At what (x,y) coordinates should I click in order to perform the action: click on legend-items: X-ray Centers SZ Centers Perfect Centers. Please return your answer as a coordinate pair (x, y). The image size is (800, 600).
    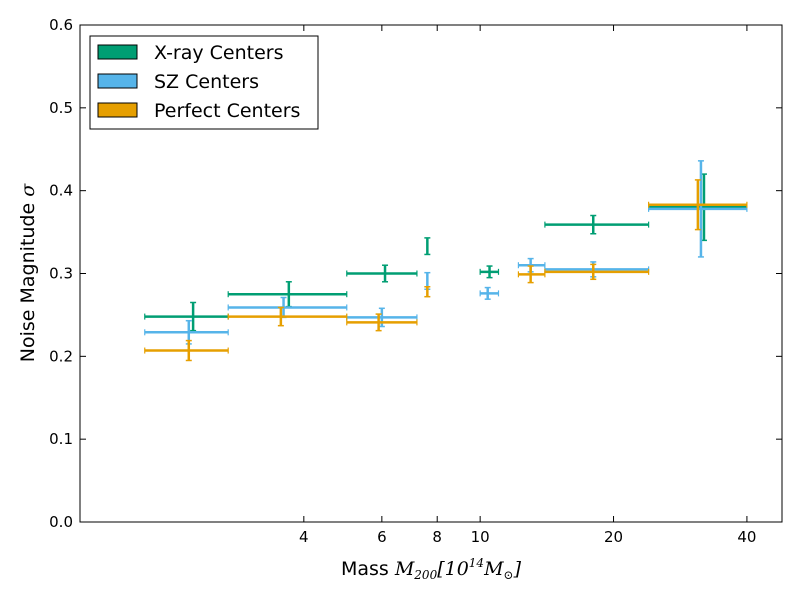
    Looking at the image, I should click on (198, 82).